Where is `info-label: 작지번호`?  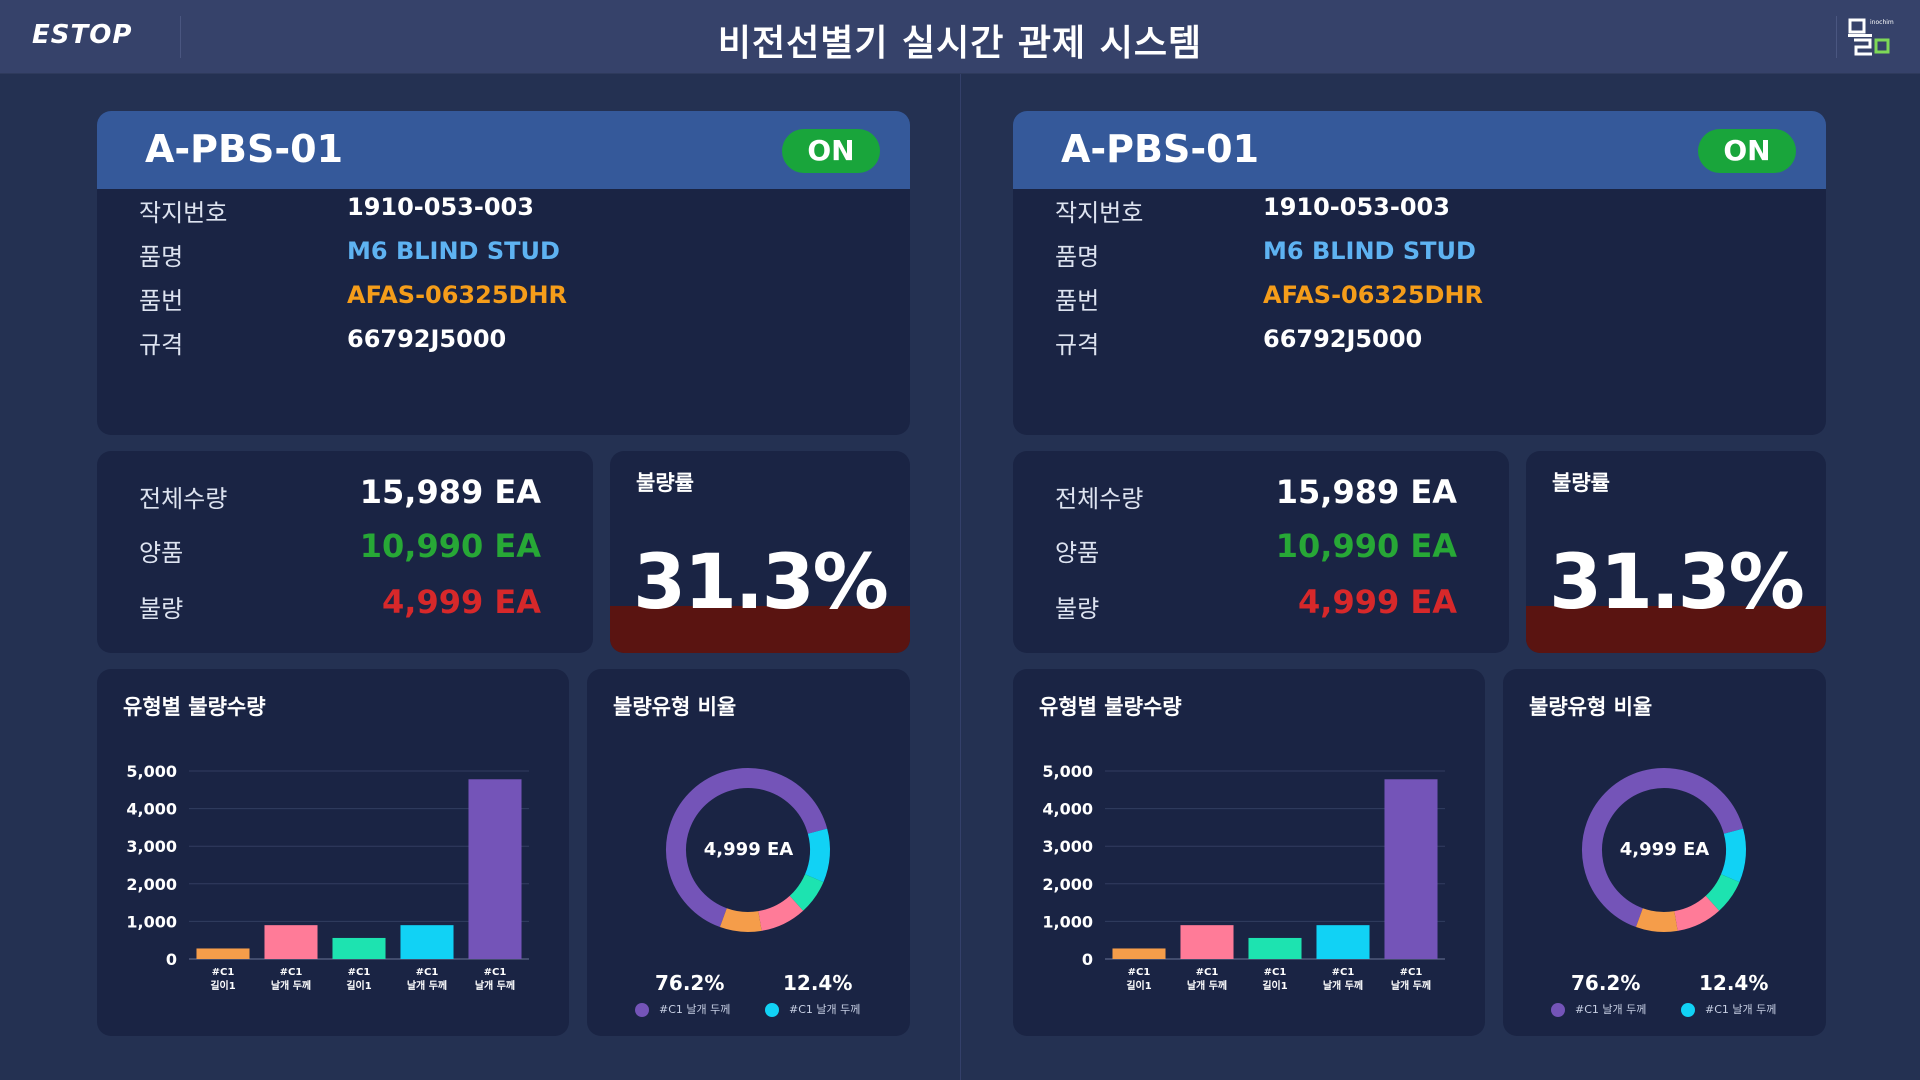 info-label: 작지번호 is located at coordinates (183, 213).